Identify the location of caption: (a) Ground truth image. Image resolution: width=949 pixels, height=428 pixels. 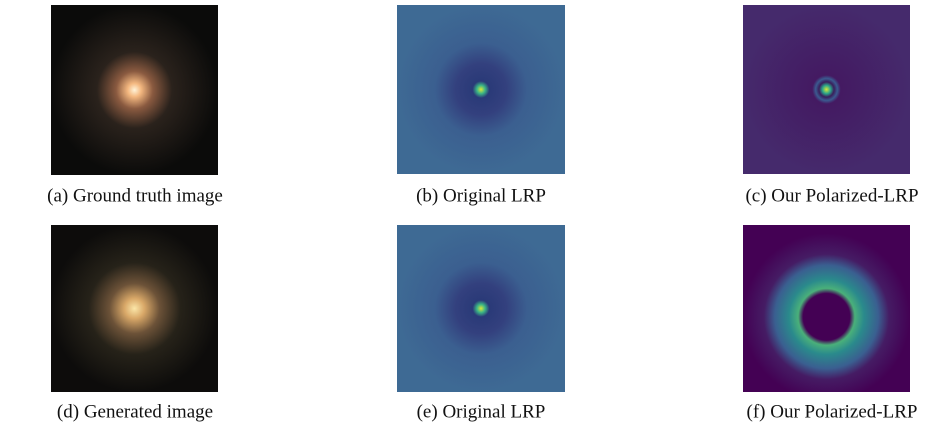
(135, 195).